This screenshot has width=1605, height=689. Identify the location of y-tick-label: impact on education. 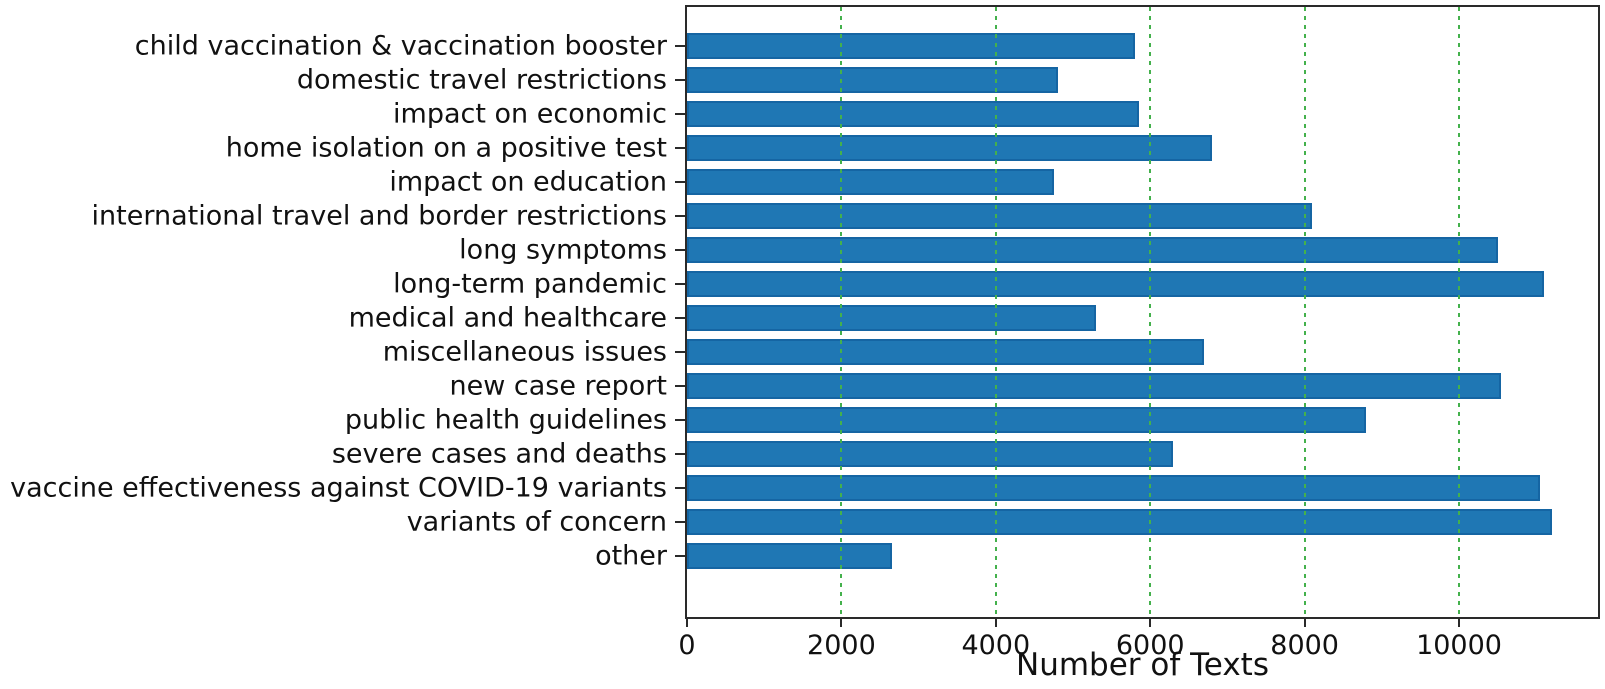
(528, 182).